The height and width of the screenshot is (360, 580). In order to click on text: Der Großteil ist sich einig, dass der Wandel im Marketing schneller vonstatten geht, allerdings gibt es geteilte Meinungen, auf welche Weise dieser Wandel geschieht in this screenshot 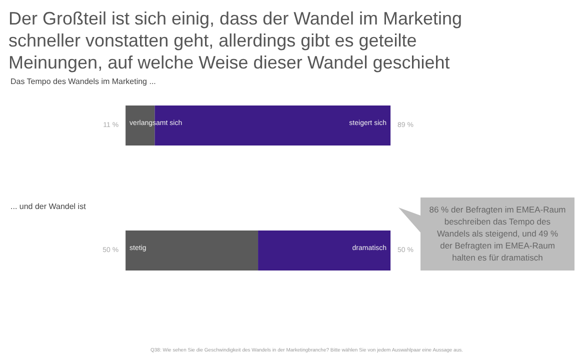, I will do `click(235, 40)`.